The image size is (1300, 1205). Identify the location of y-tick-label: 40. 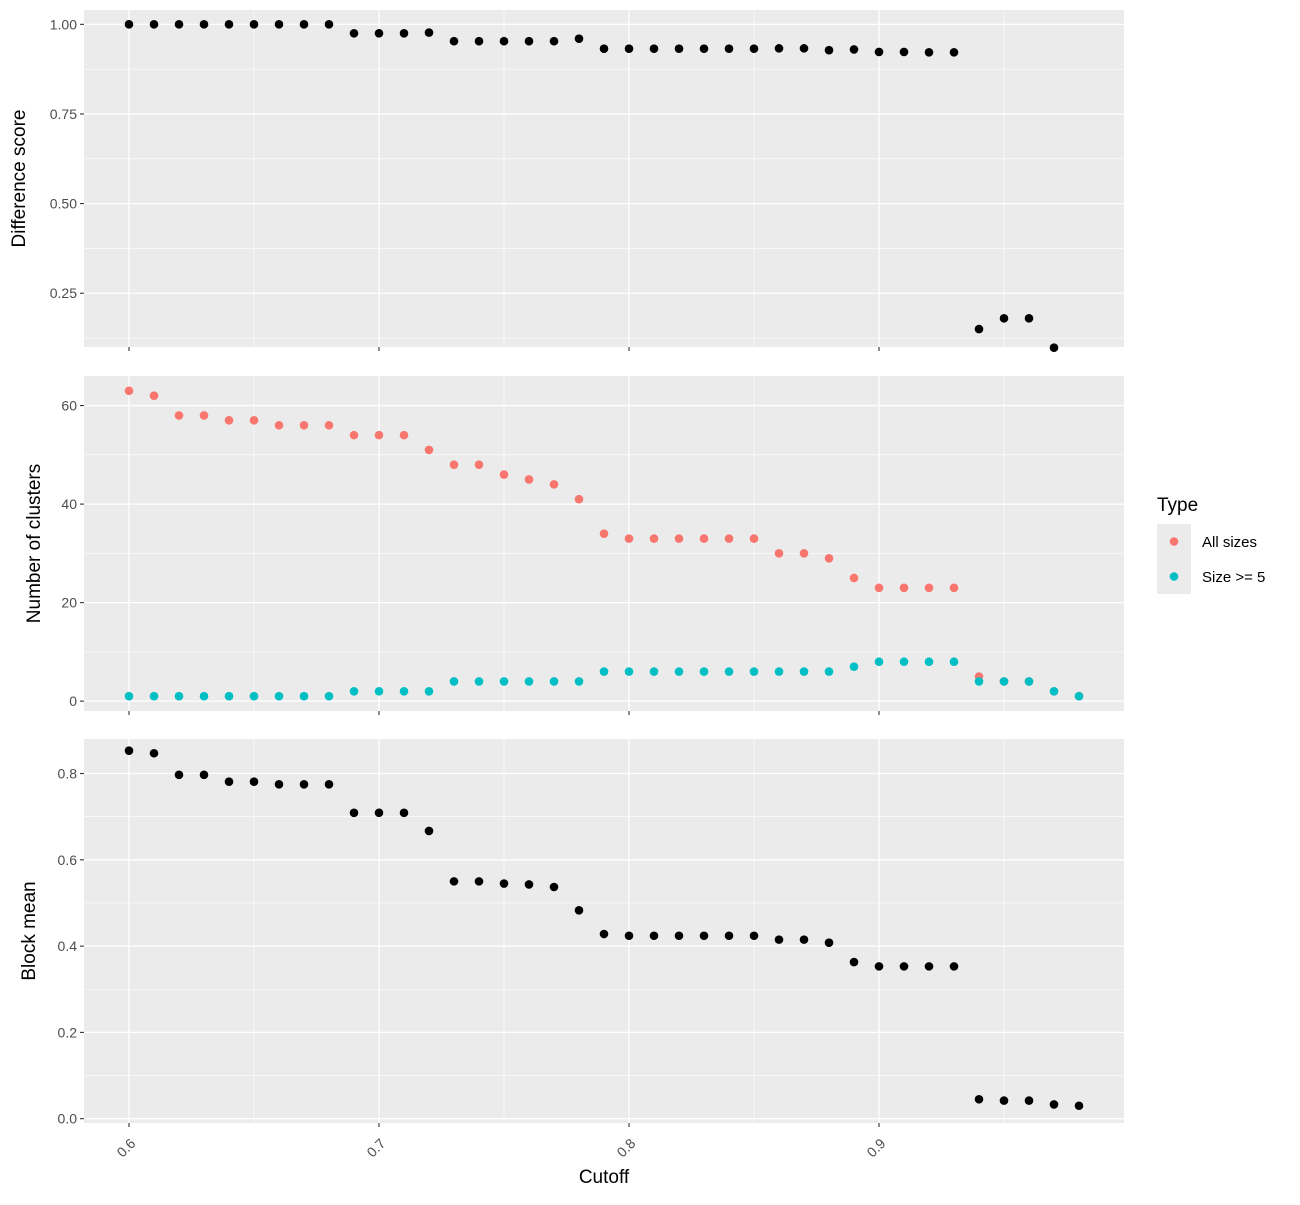
(69, 504).